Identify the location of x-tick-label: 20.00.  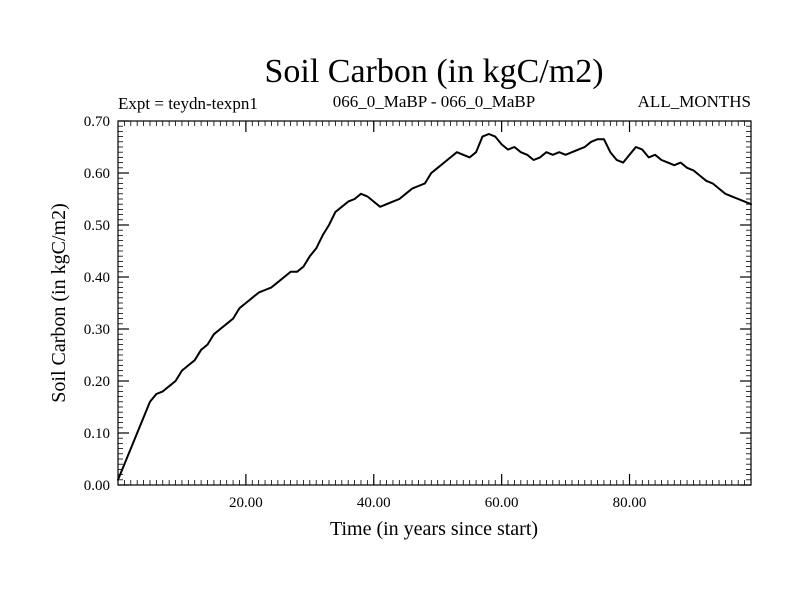
(246, 503).